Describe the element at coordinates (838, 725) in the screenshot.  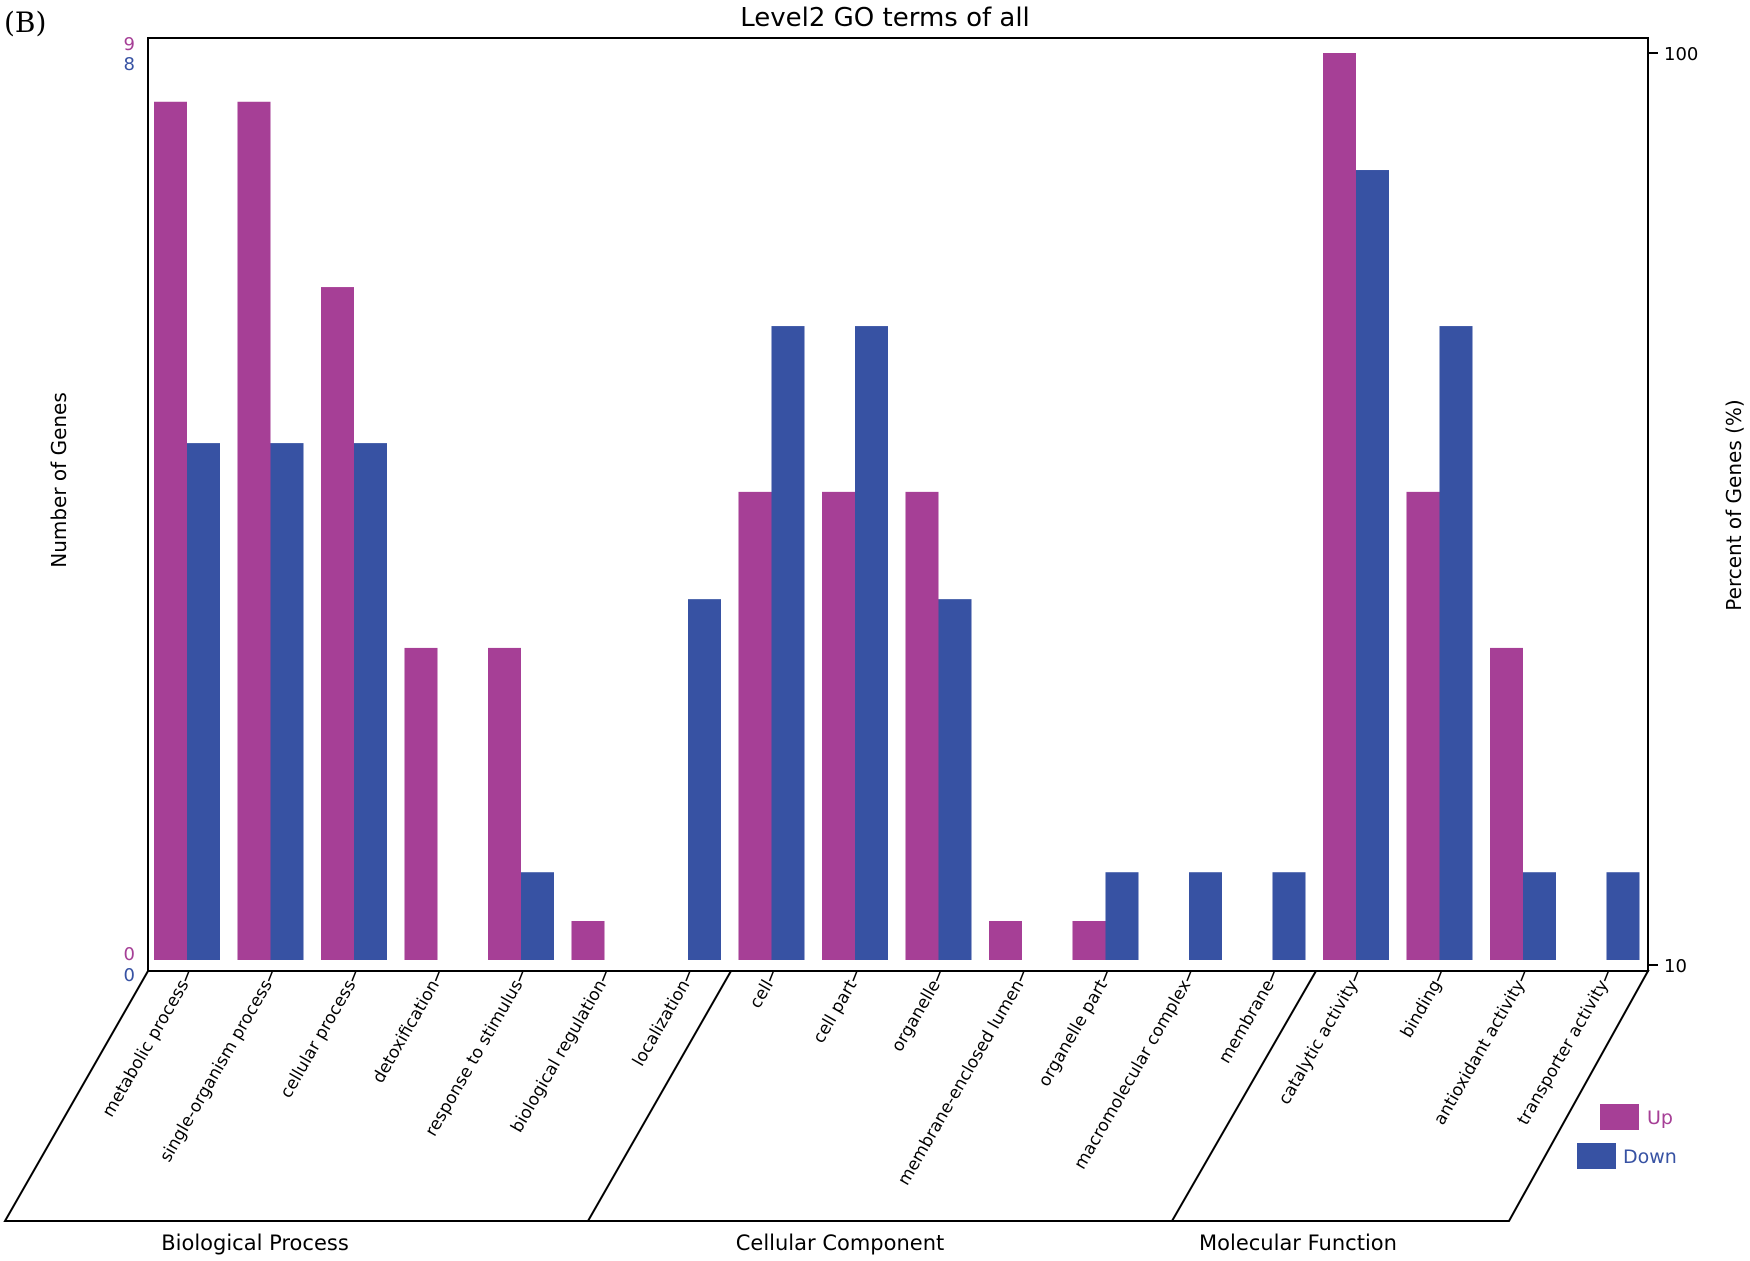
I see `bar-up-cell-part` at that location.